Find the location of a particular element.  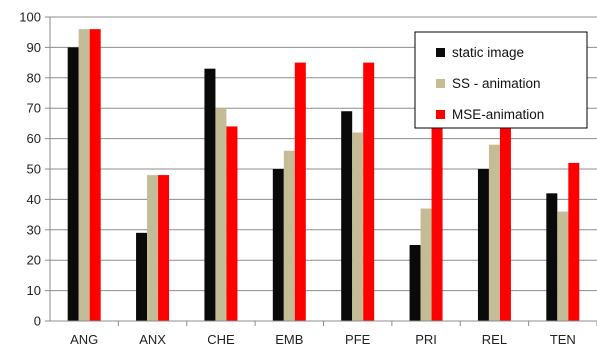

y-tick-label: 70 is located at coordinates (34, 108).